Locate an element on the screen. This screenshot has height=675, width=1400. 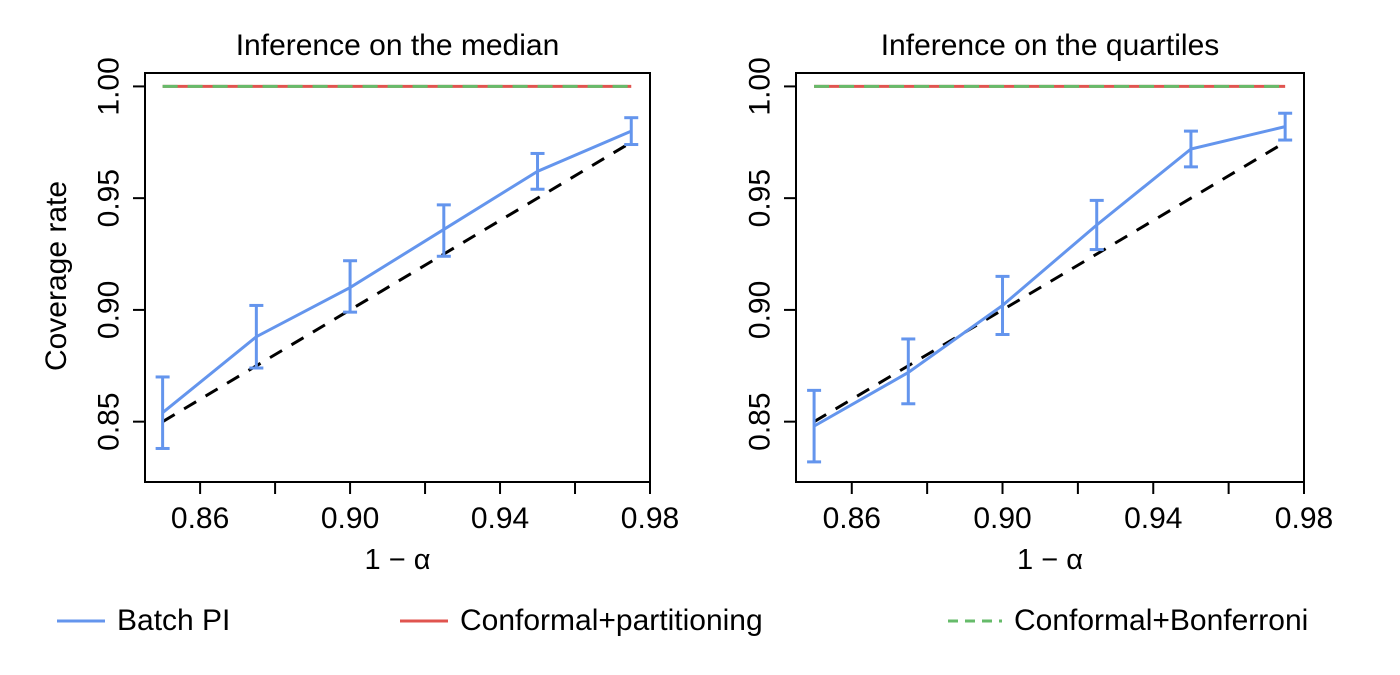
batch-pi-legend-swatch is located at coordinates (81, 621).